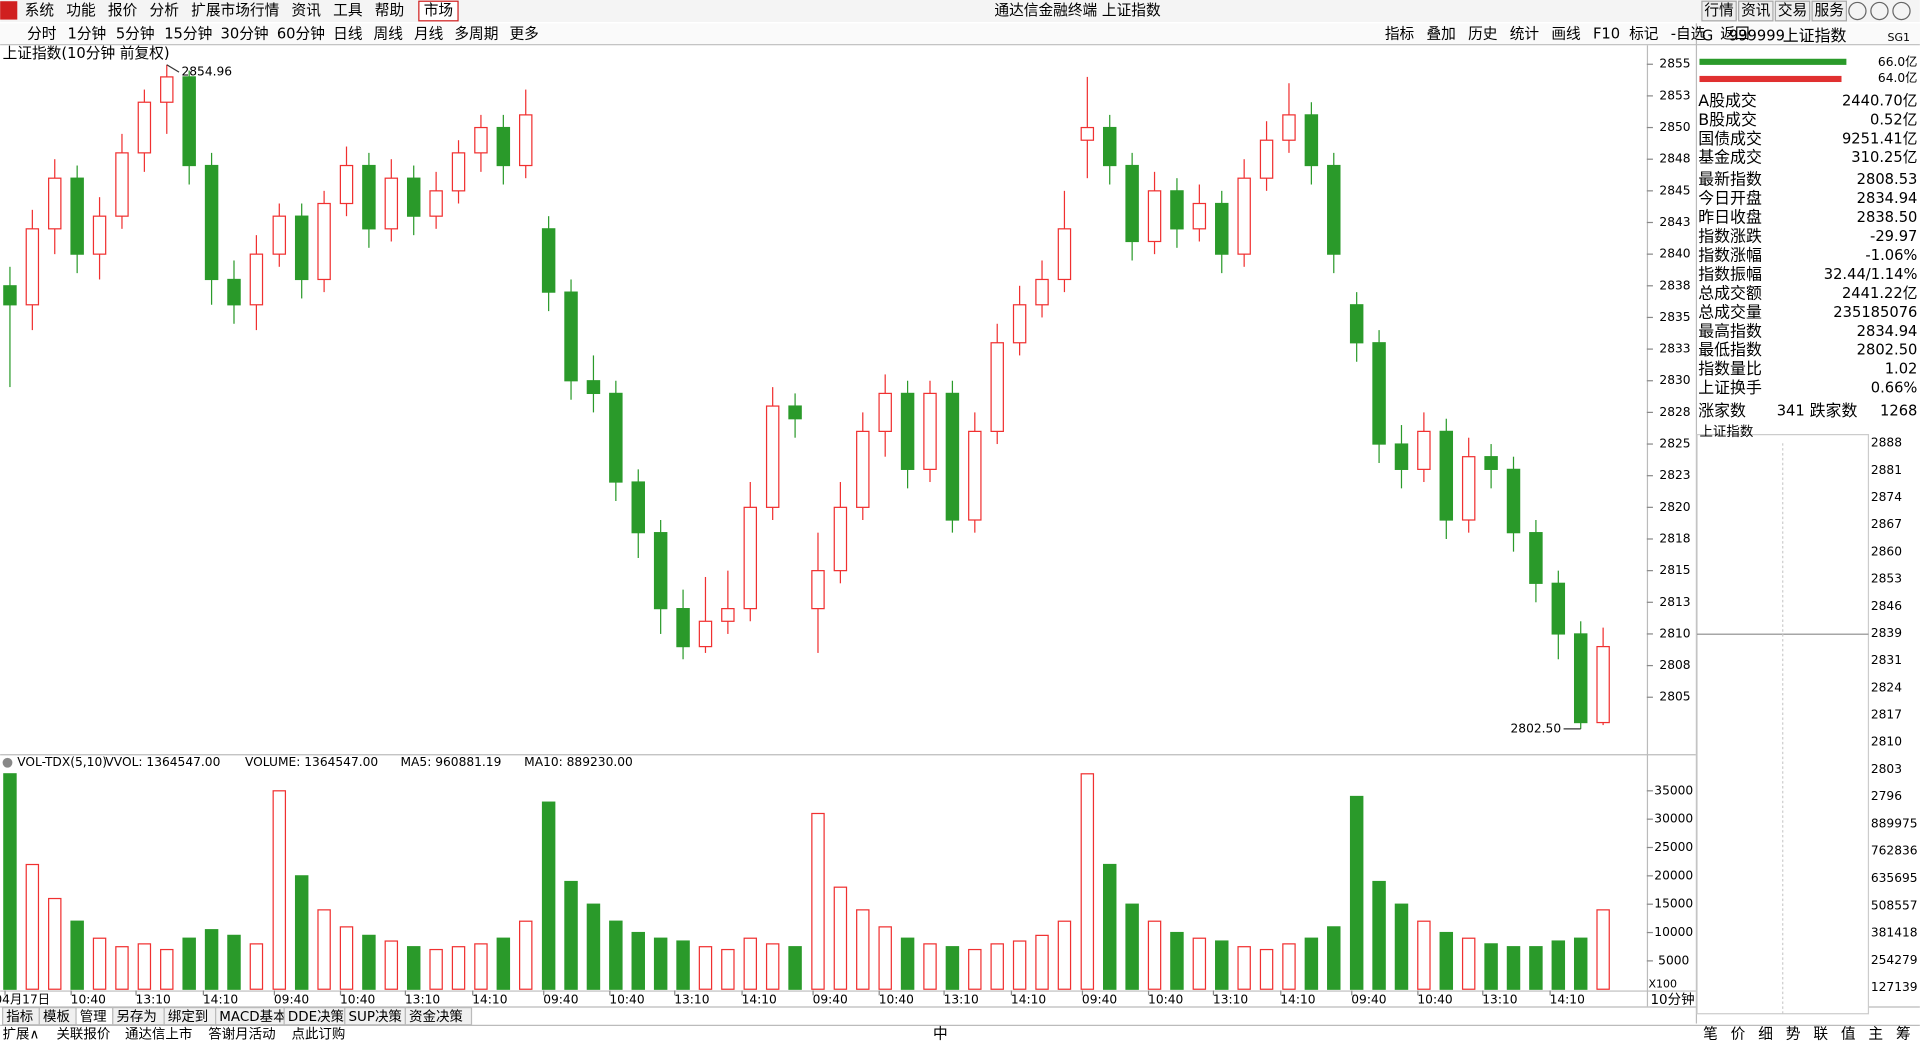 Image resolution: width=1920 pixels, height=1048 pixels. What do you see at coordinates (21, 1035) in the screenshot?
I see `status-item: 扩展∧` at bounding box center [21, 1035].